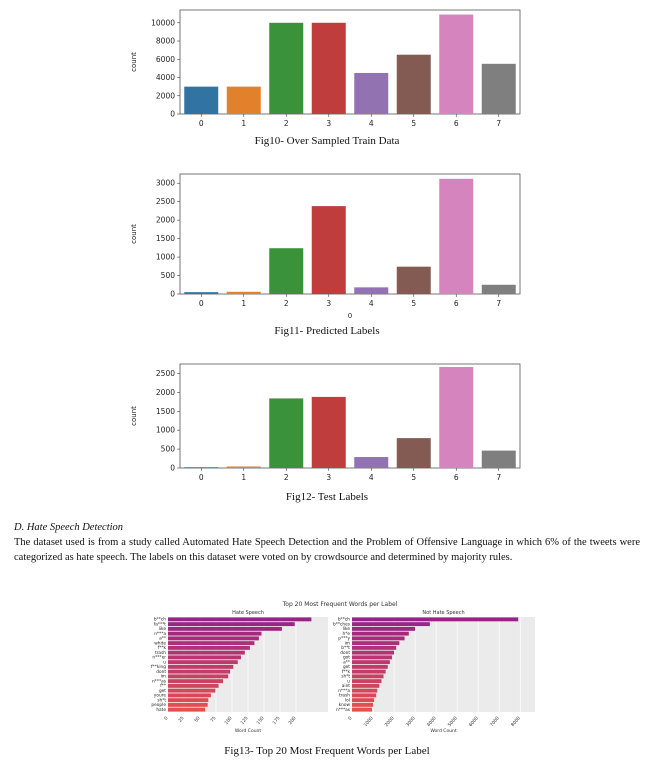 The height and width of the screenshot is (765, 654). Describe the element at coordinates (158, 667) in the screenshot. I see `word-label: f**king` at that location.